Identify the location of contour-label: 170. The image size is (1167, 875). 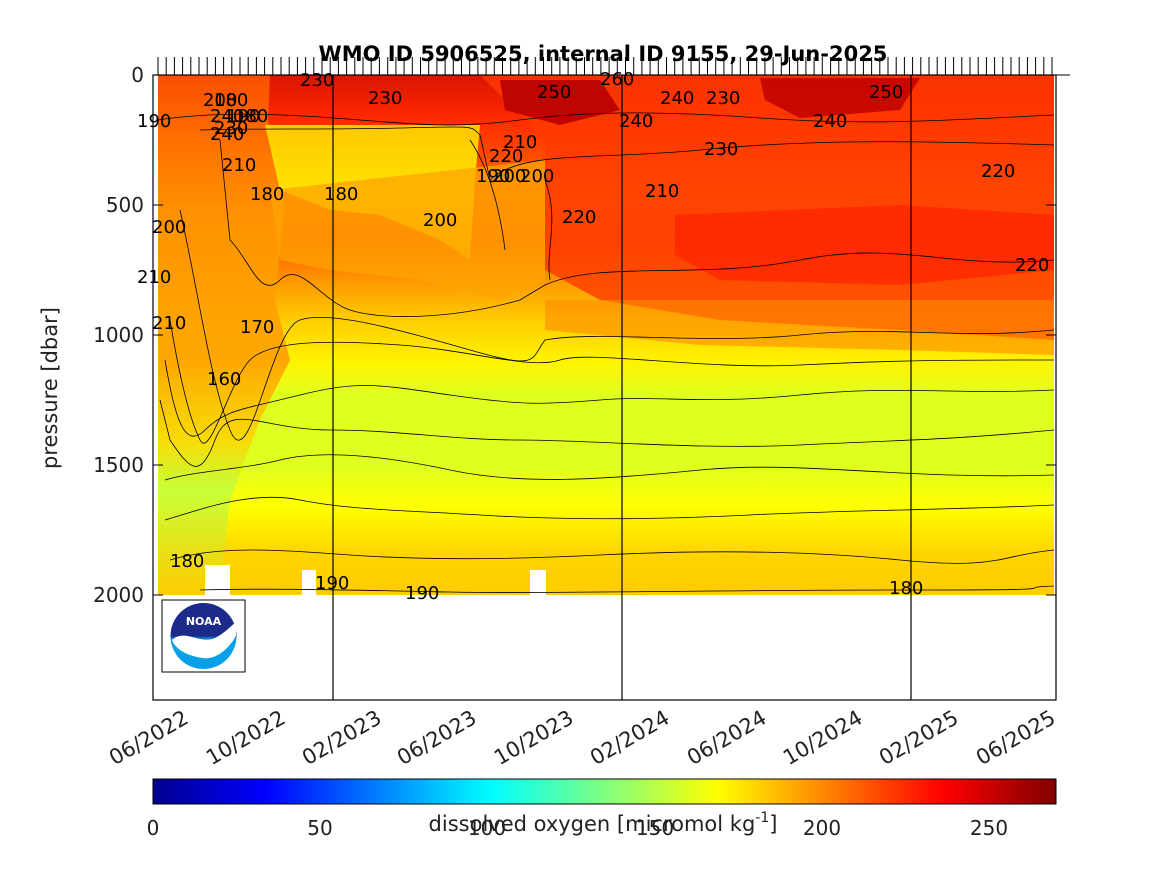
(257, 327).